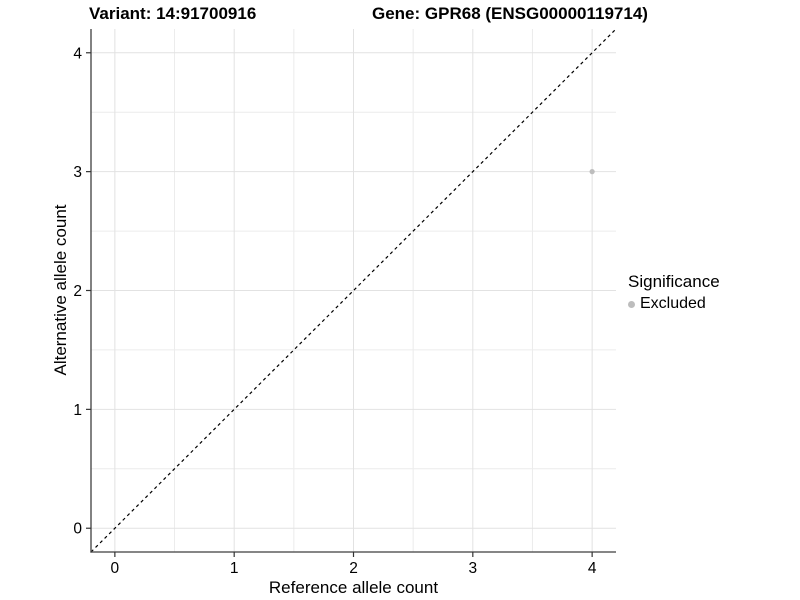 This screenshot has width=800, height=600. What do you see at coordinates (592, 172) in the screenshot?
I see `data-point-excluded` at bounding box center [592, 172].